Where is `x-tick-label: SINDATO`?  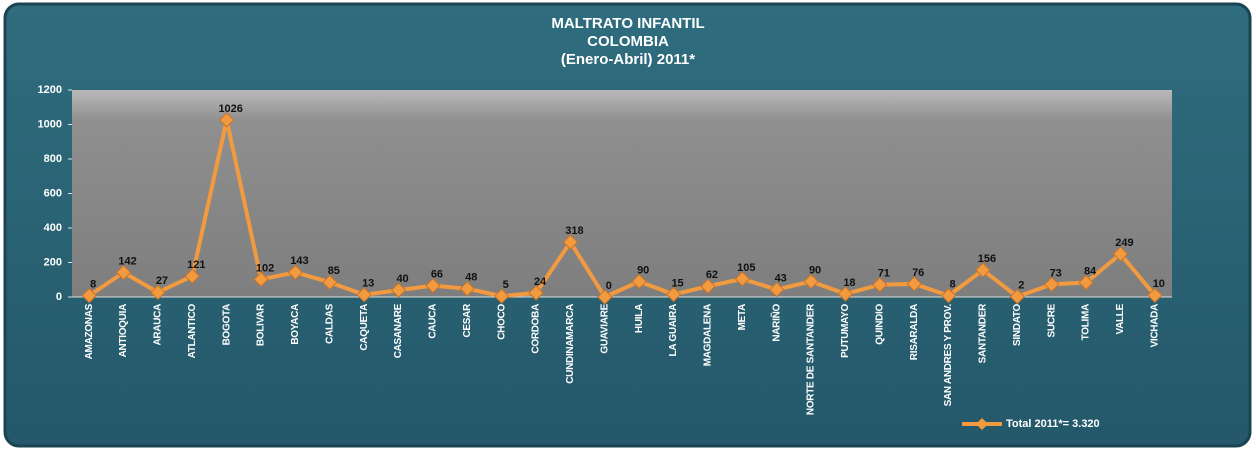
x-tick-label: SINDATO is located at coordinates (1017, 324).